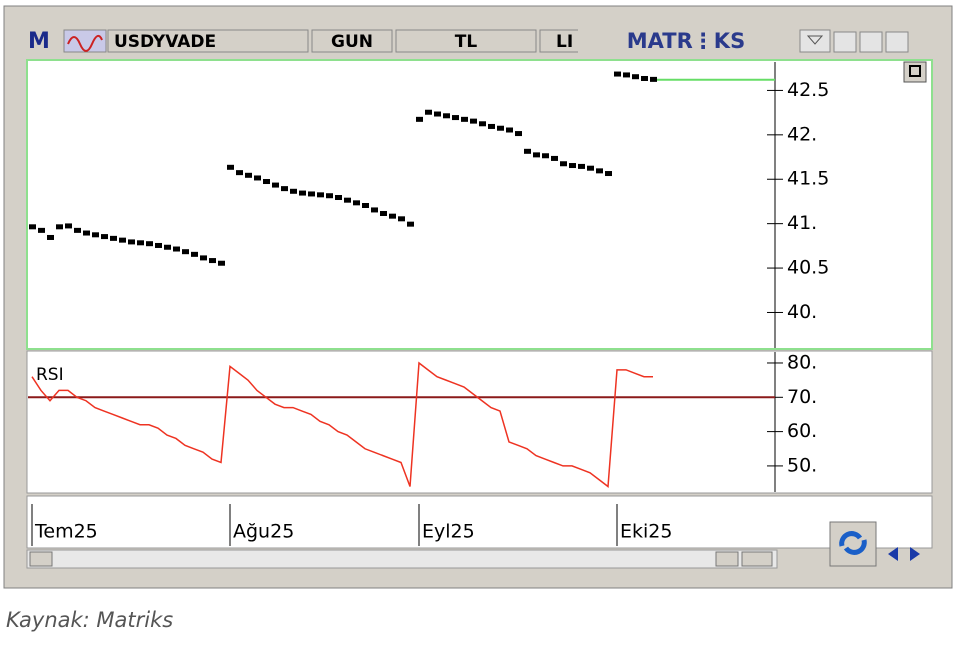 This screenshot has width=960, height=663. What do you see at coordinates (845, 42) in the screenshot?
I see `minimize-button` at bounding box center [845, 42].